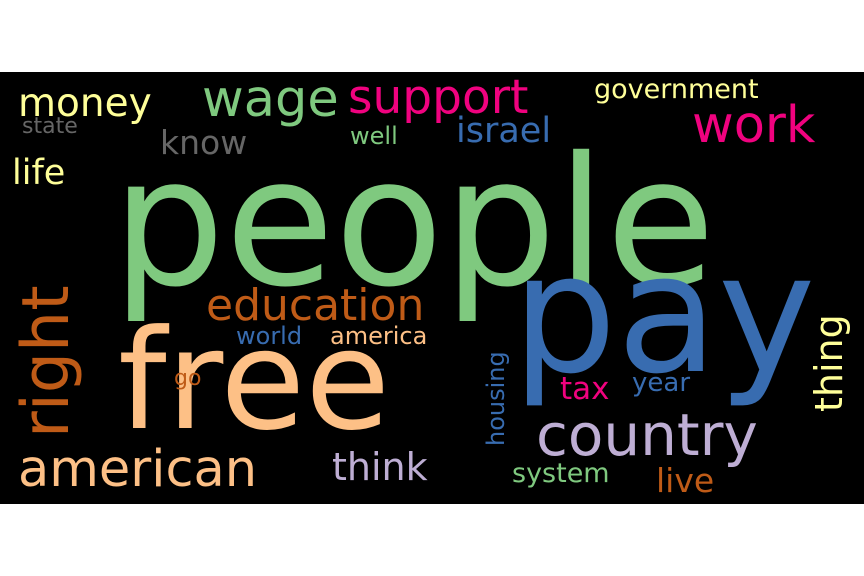 The image size is (864, 576). I want to click on word-country: country, so click(647, 435).